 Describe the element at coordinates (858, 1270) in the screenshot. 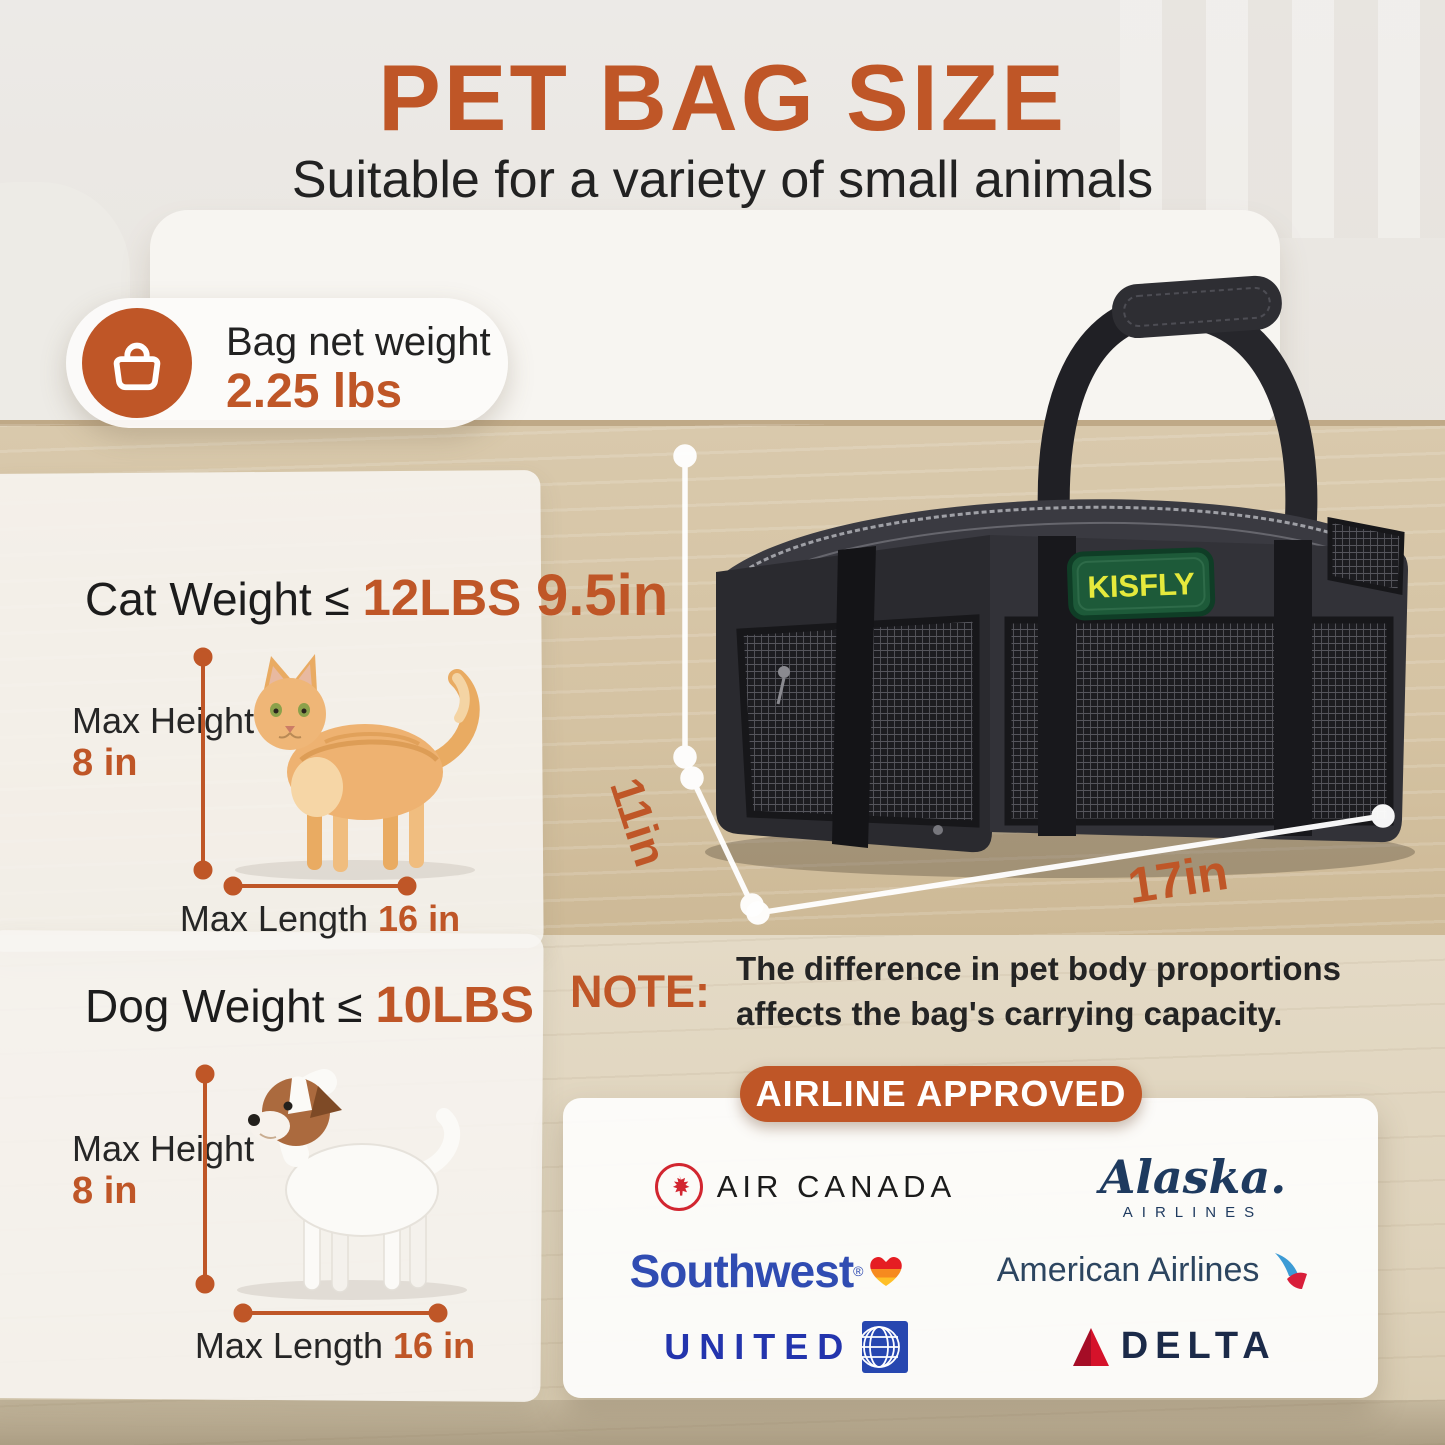

I see `southwest-registered-mark: ®` at that location.